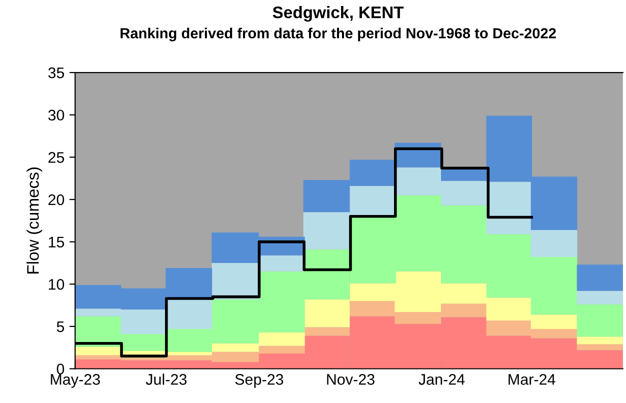 The height and width of the screenshot is (403, 626). I want to click on x-tick-label: Sep-23, so click(259, 381).